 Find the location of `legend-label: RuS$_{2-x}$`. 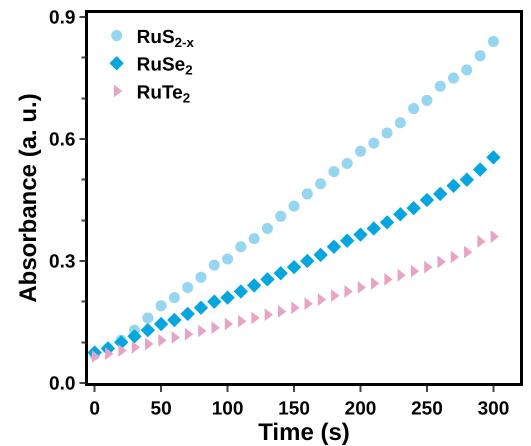

legend-label: RuS$_{2-x}$ is located at coordinates (165, 38).